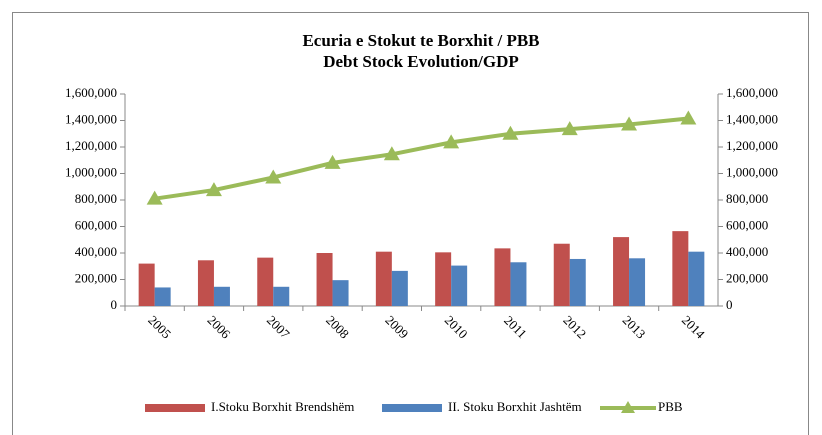  I want to click on chart-subtitle: Debt Stock Evolution/GDP, so click(421, 61).